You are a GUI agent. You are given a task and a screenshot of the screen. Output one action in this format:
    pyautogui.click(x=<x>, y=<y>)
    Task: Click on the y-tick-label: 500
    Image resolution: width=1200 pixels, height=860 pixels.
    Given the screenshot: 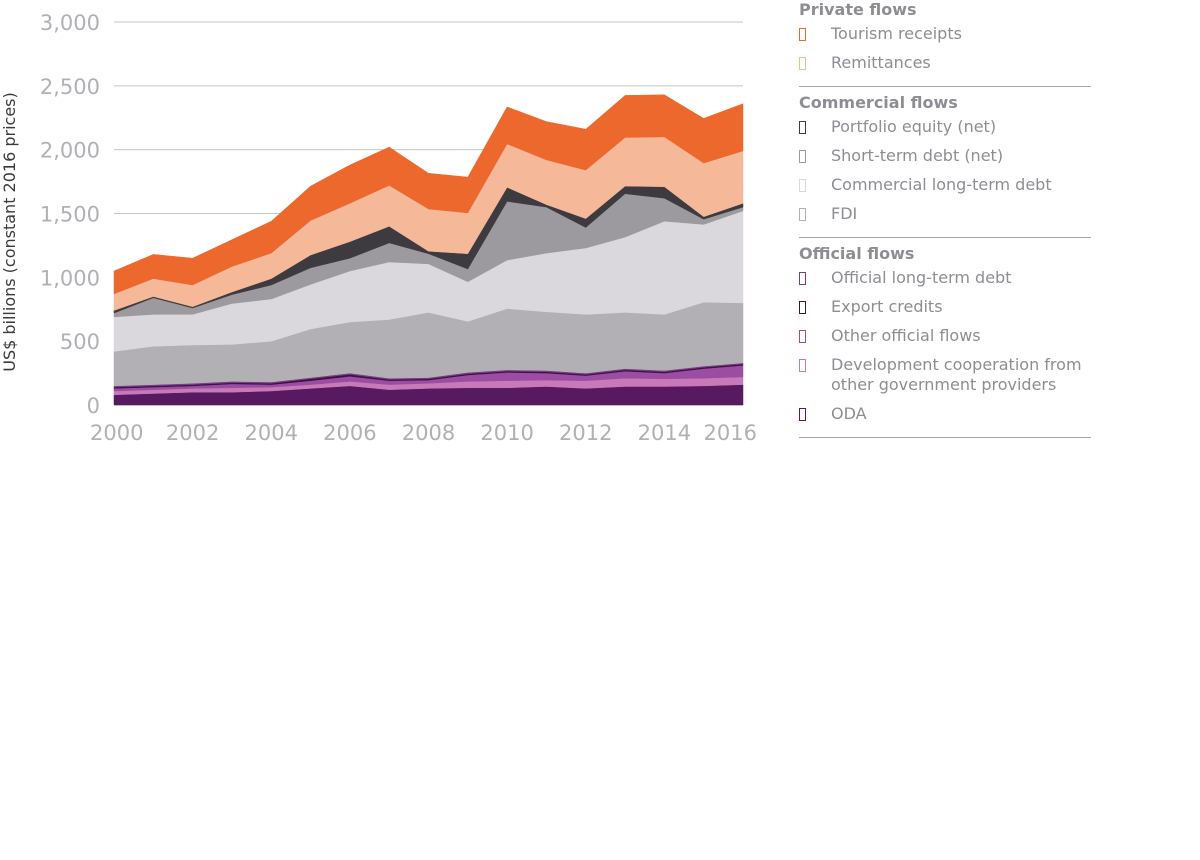 What is the action you would take?
    pyautogui.click(x=80, y=342)
    